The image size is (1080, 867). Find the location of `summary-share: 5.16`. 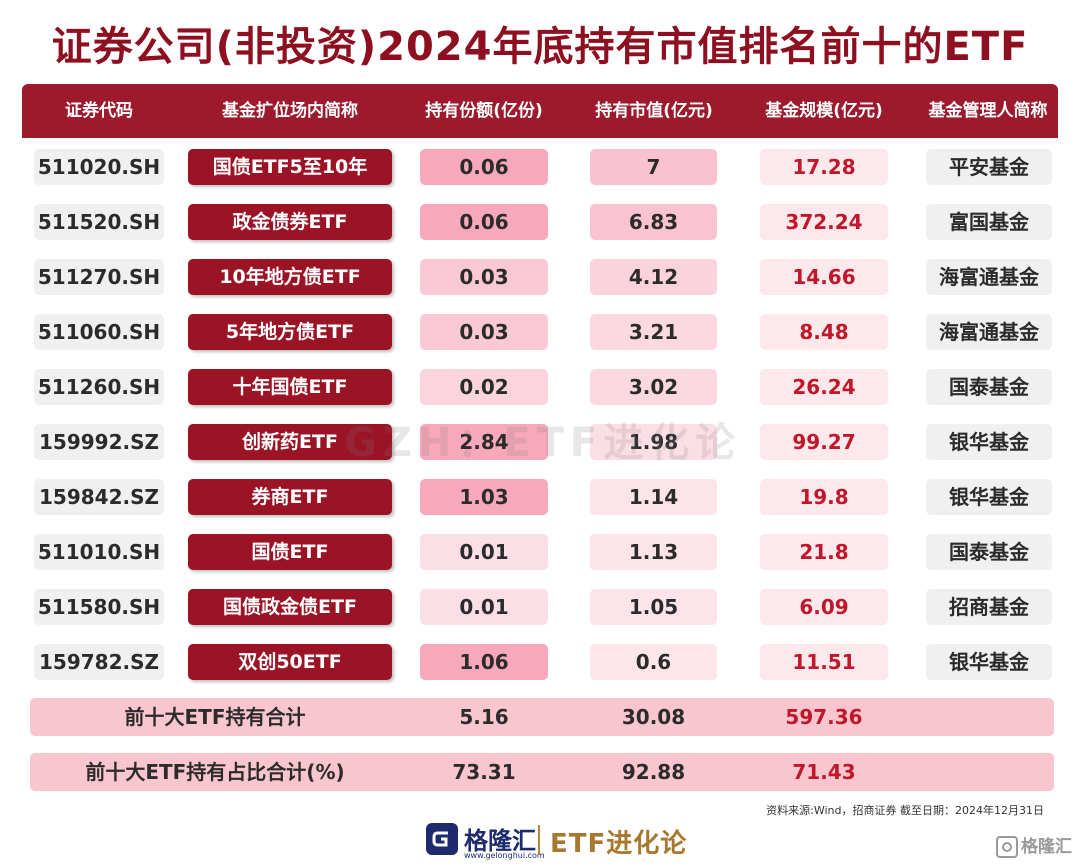

summary-share: 5.16 is located at coordinates (484, 717).